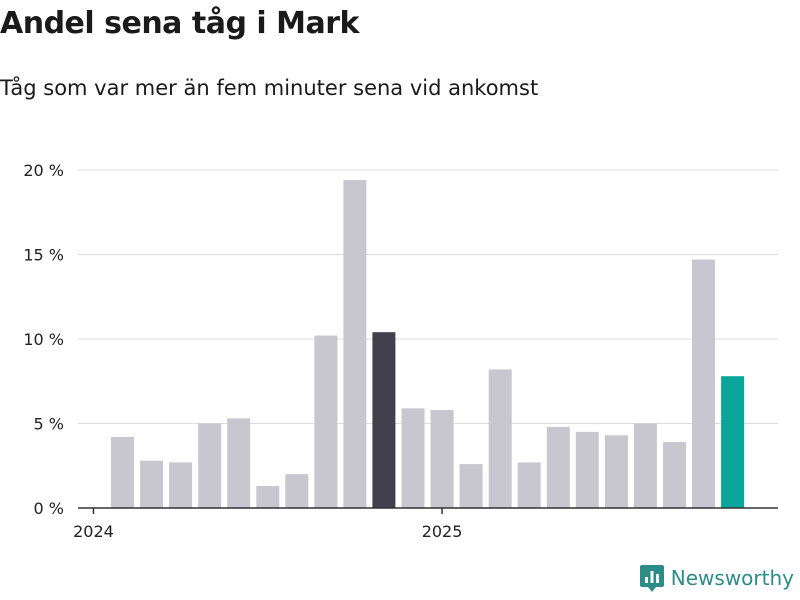 Image resolution: width=800 pixels, height=600 pixels. I want to click on newsworthy-logo-icon, so click(651, 578).